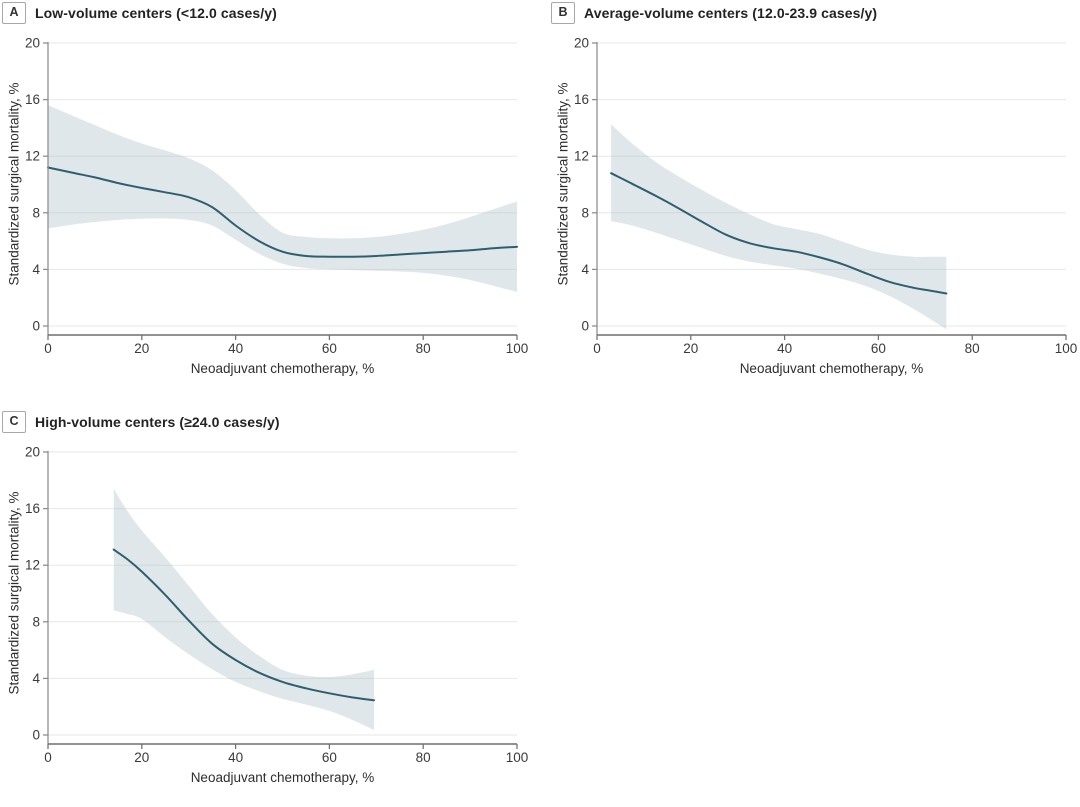 This screenshot has height=807, width=1080. What do you see at coordinates (563, 13) in the screenshot?
I see `panel-b-letter-badge: B` at bounding box center [563, 13].